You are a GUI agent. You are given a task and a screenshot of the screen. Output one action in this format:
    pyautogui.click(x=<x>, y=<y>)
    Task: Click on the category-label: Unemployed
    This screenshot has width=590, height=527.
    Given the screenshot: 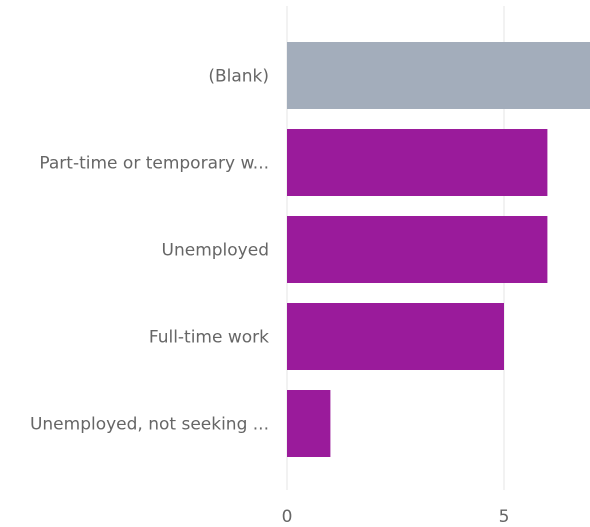 What is the action you would take?
    pyautogui.click(x=215, y=251)
    